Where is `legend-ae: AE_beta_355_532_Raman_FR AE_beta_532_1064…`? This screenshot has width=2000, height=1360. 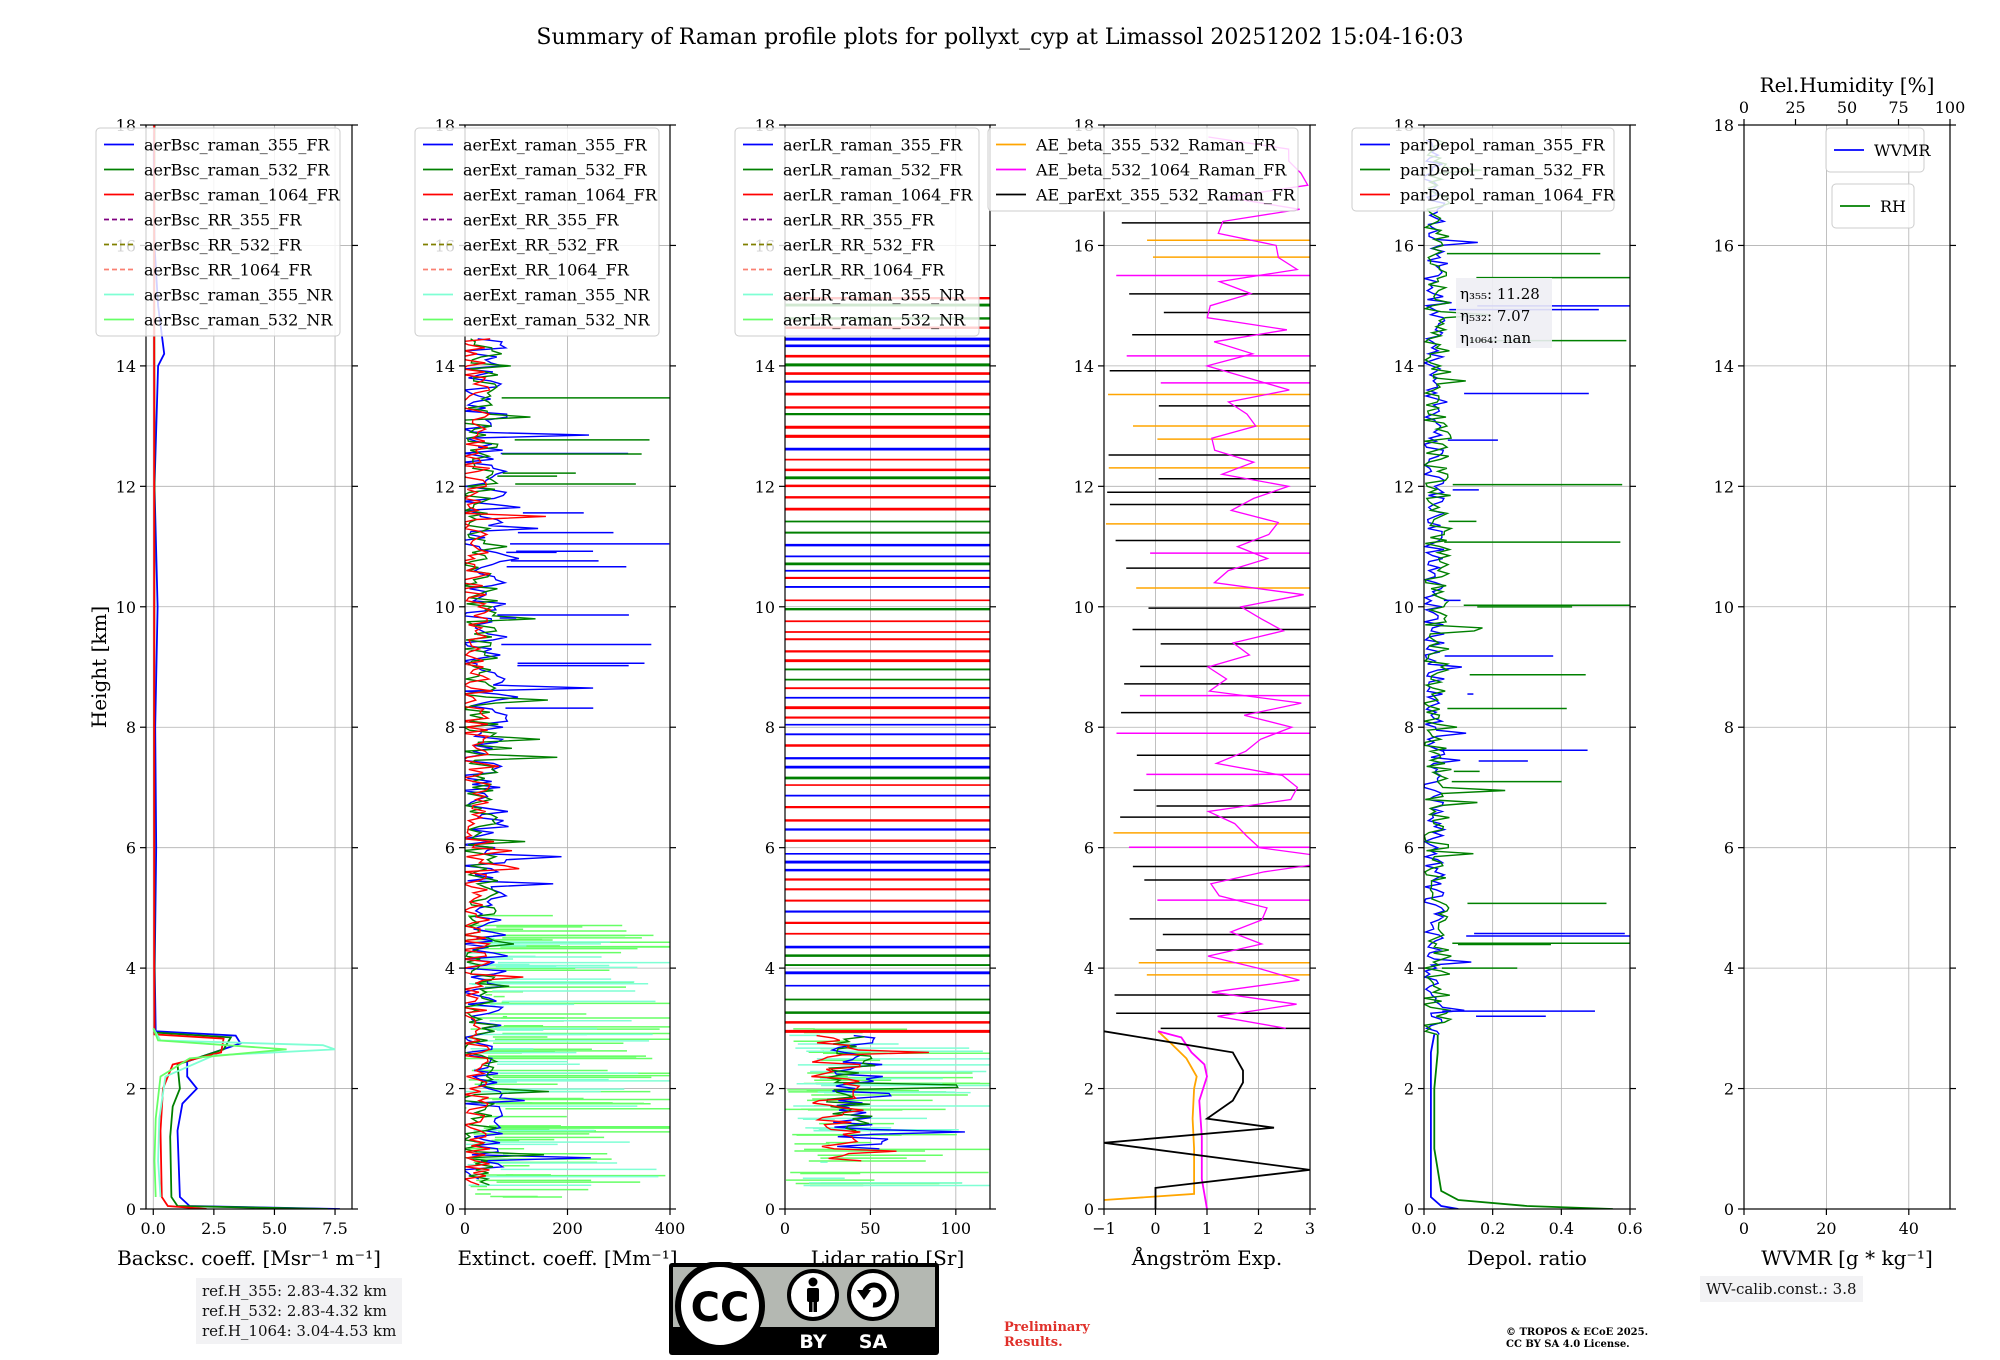 legend-ae: AE_beta_355_532_Raman_FR AE_beta_532_1064… is located at coordinates (1143, 169).